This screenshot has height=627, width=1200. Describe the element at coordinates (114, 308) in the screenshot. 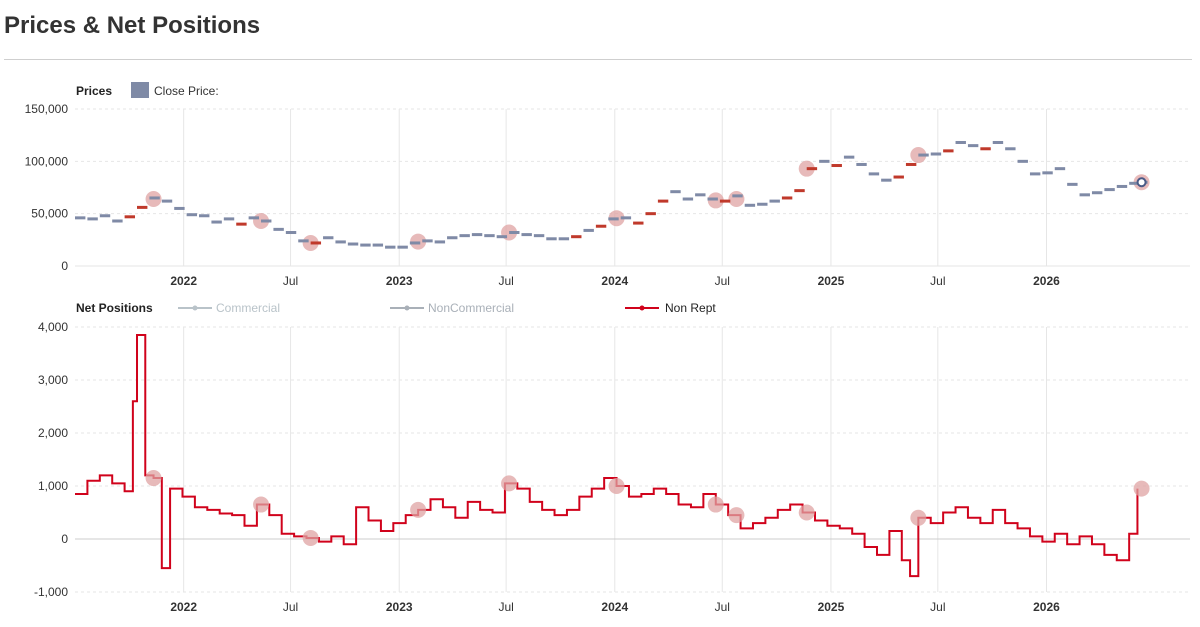

I see `positions-legend-title: Net Positions` at that location.